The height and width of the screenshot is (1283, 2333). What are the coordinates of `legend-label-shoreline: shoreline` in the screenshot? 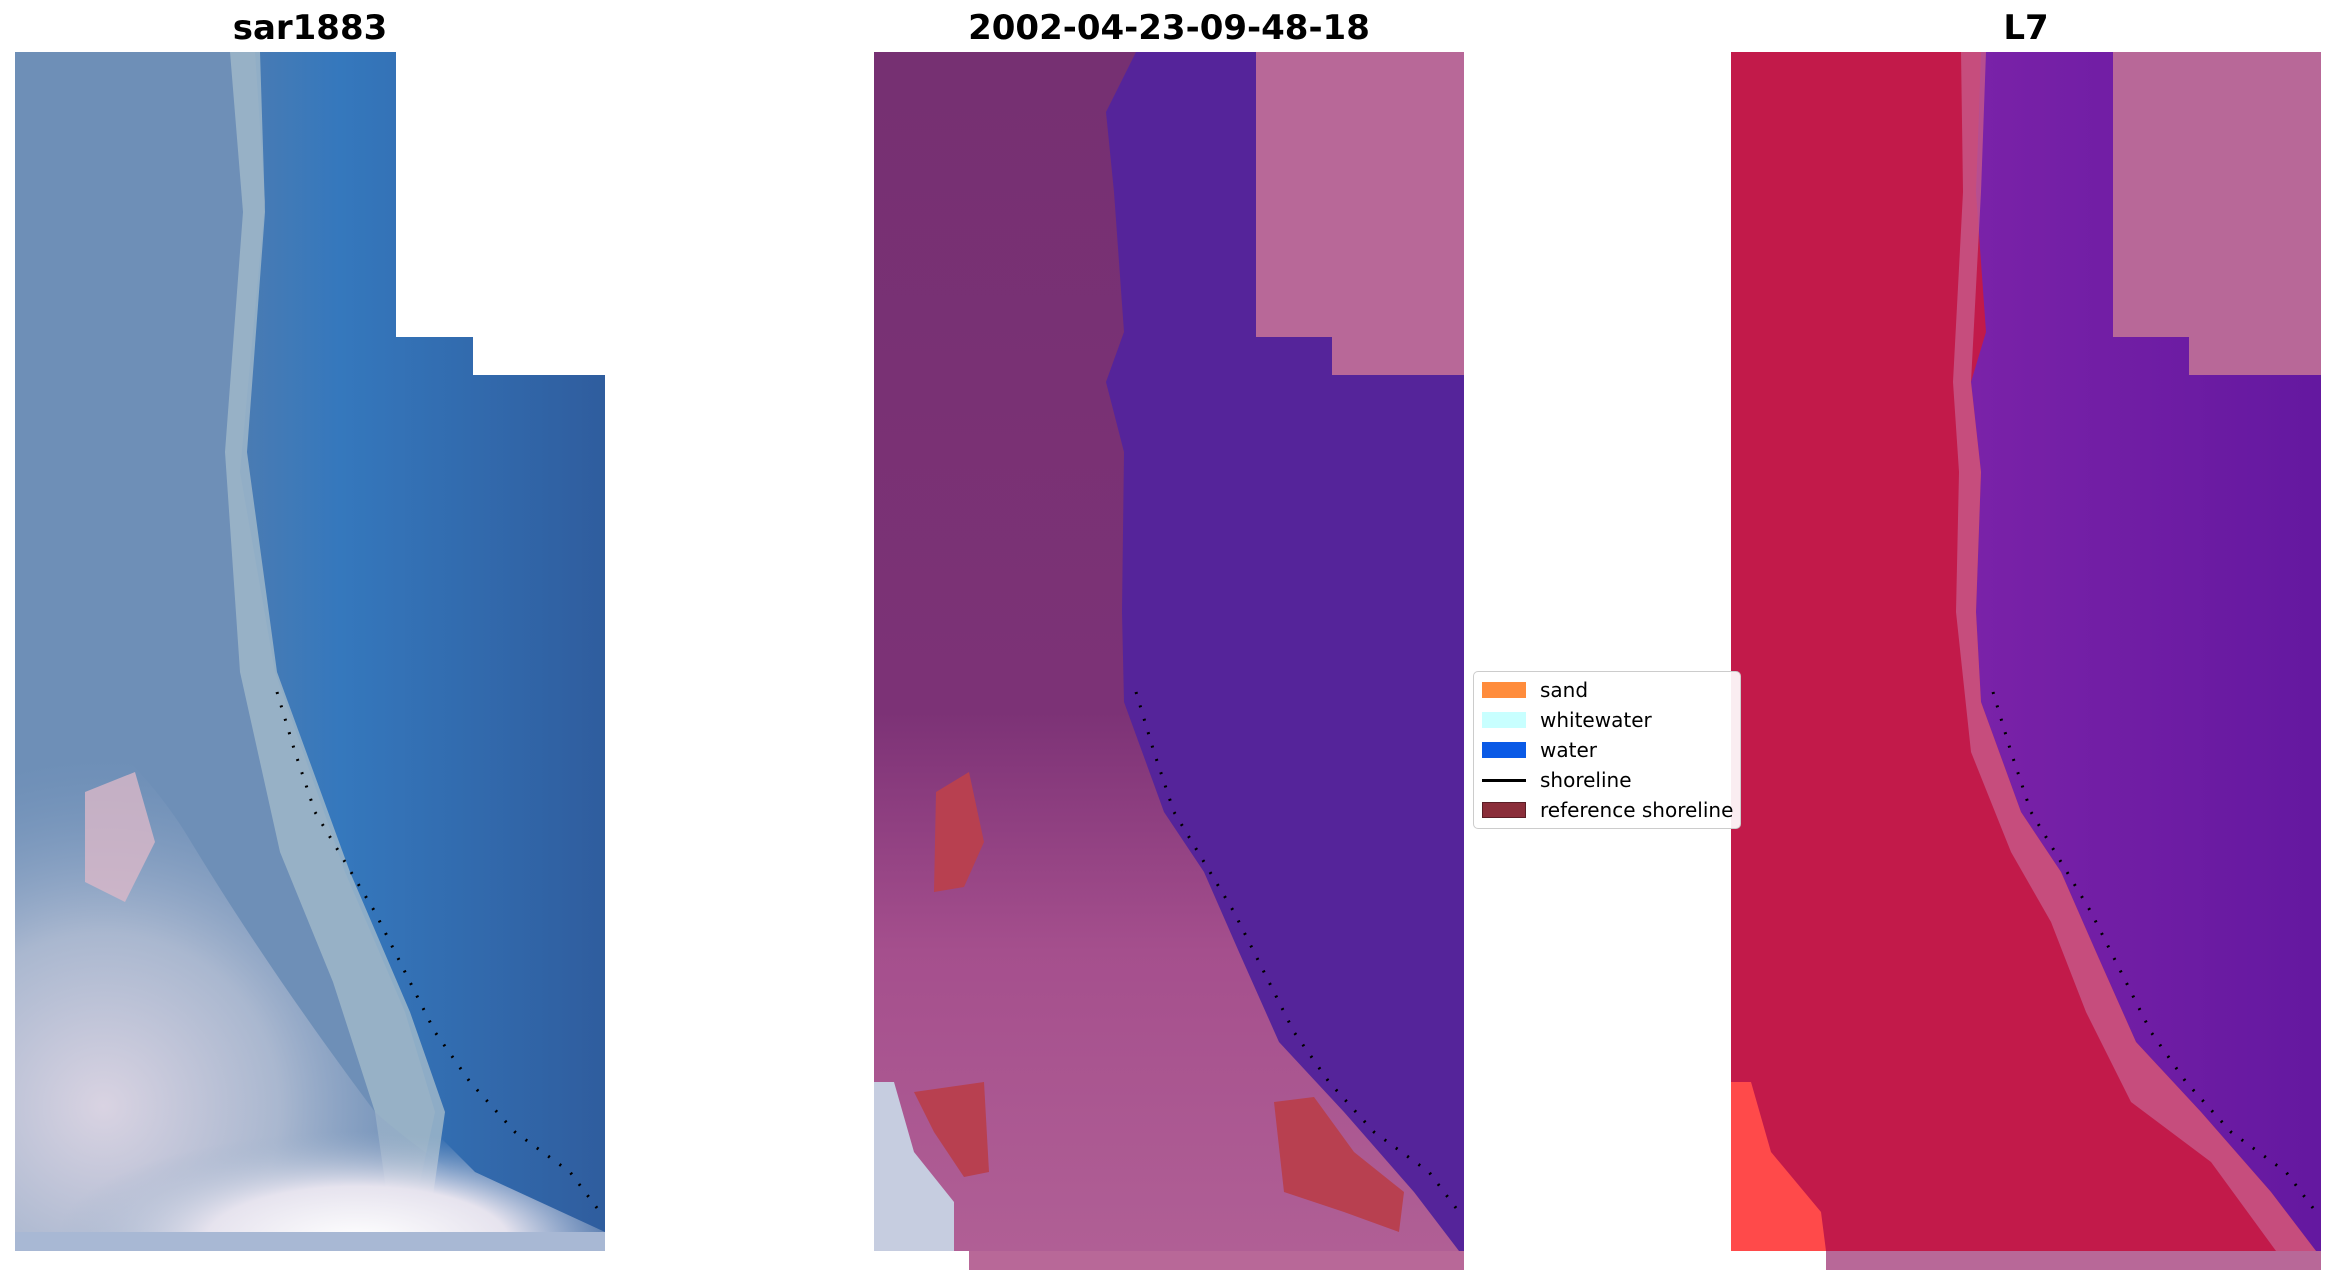 It's located at (1586, 780).